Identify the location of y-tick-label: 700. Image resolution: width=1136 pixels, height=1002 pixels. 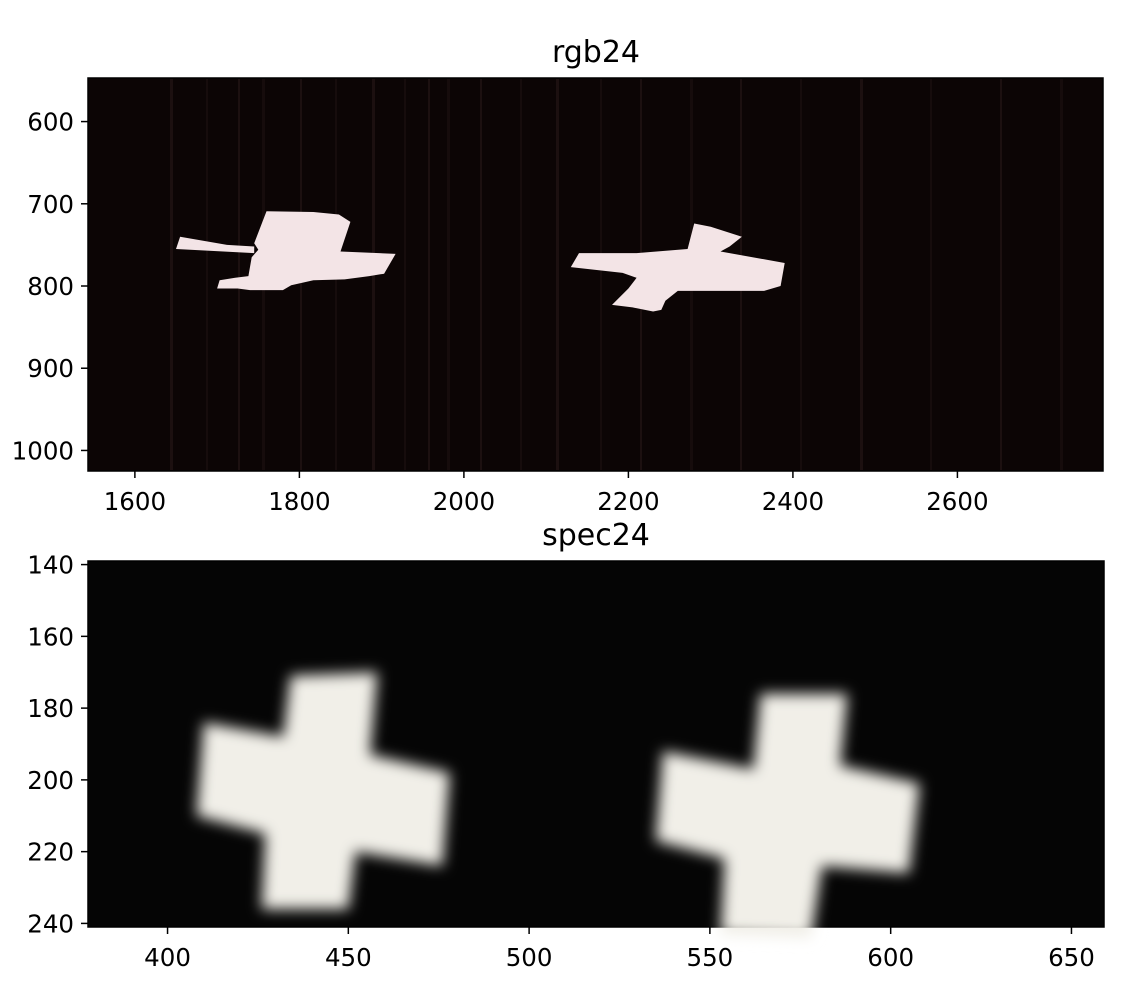
(50, 204).